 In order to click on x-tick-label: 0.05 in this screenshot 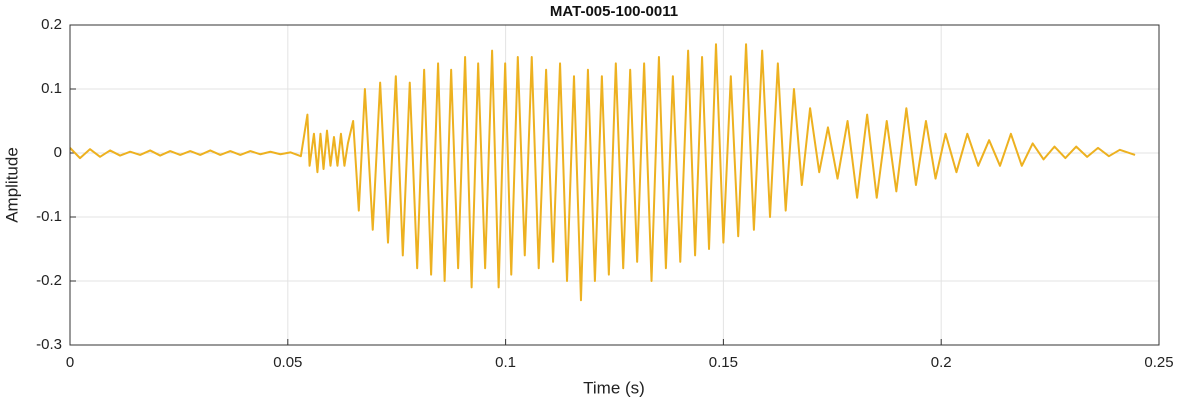, I will do `click(287, 362)`.